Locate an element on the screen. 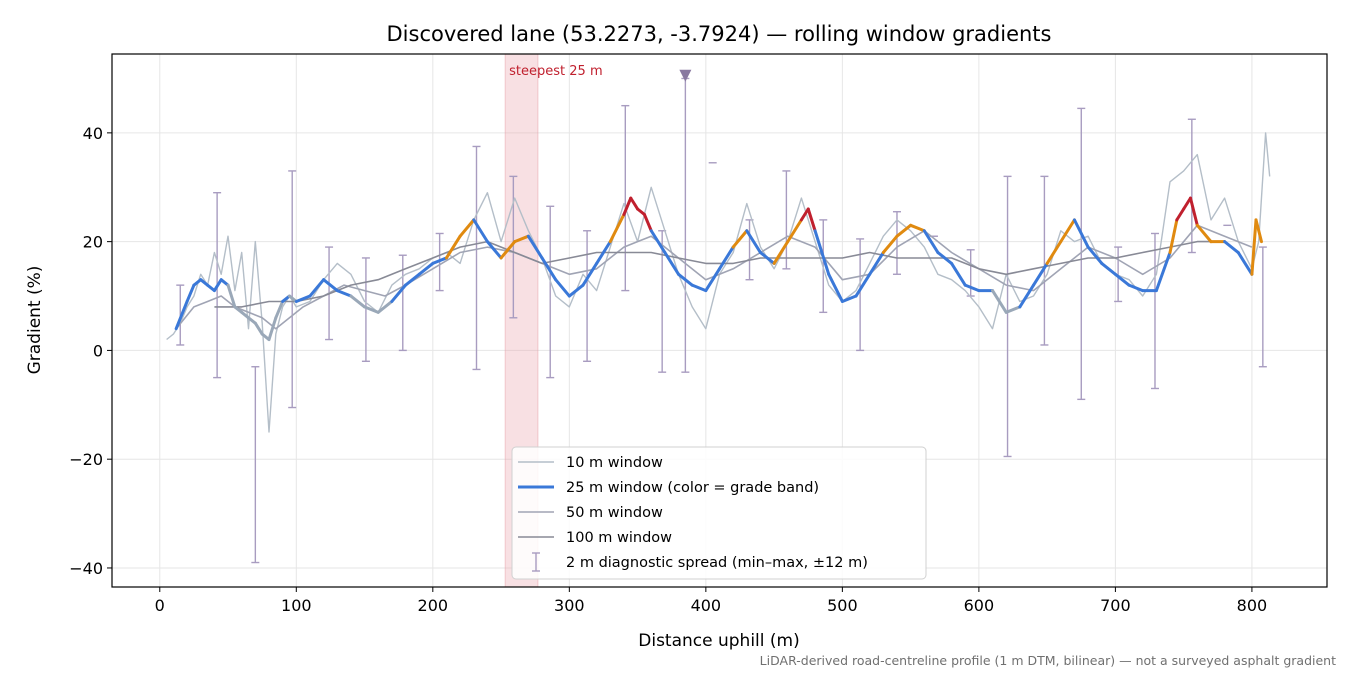 The image size is (1350, 675). x-axis-title: Distance uphill (m) is located at coordinates (718, 641).